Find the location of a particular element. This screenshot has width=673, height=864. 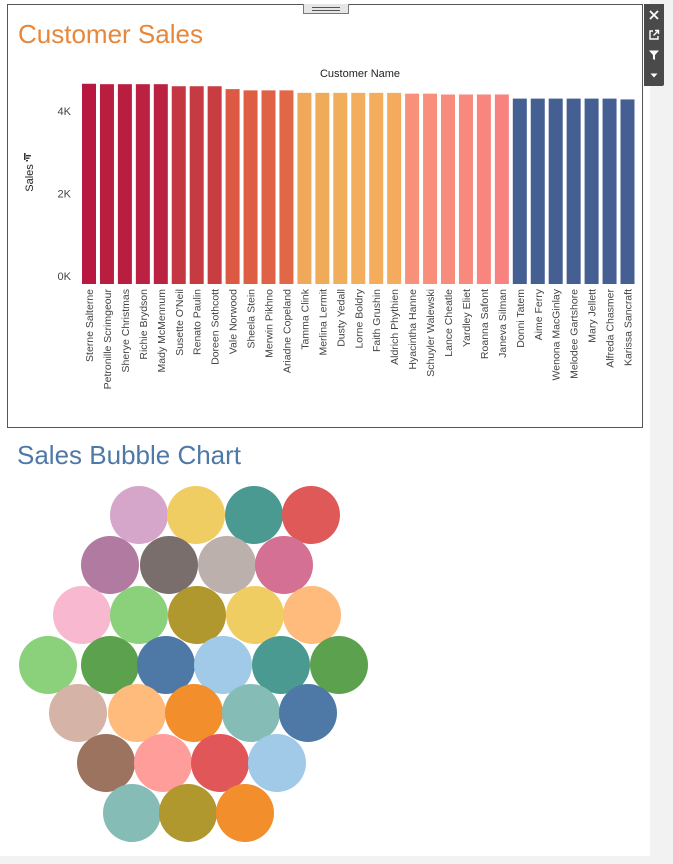

panel-toolbar is located at coordinates (654, 45).